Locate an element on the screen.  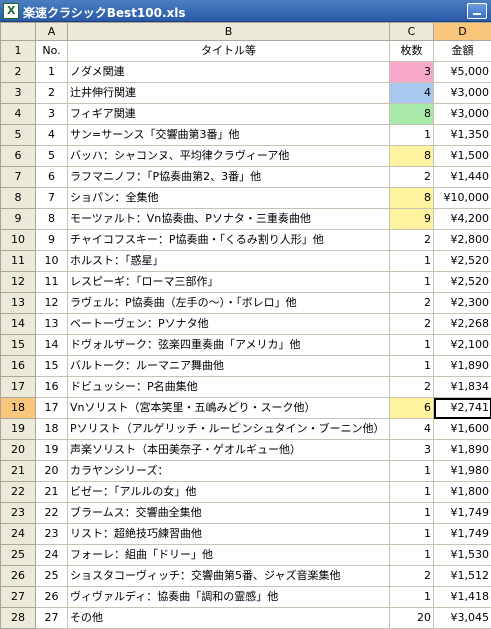
cell-title: Pソリスト（アルゲリッチ・ルービンシュタイン・ブーニン他） is located at coordinates (229, 429).